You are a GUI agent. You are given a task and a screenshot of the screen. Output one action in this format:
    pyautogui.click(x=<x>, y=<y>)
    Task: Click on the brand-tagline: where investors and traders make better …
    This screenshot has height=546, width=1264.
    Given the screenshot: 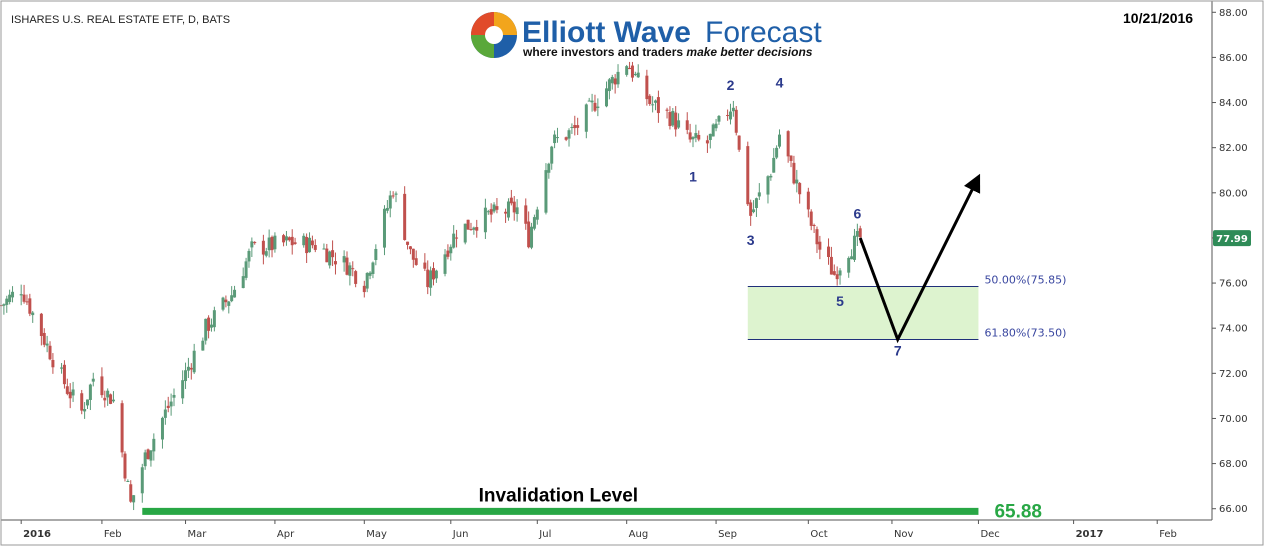 What is the action you would take?
    pyautogui.click(x=667, y=52)
    